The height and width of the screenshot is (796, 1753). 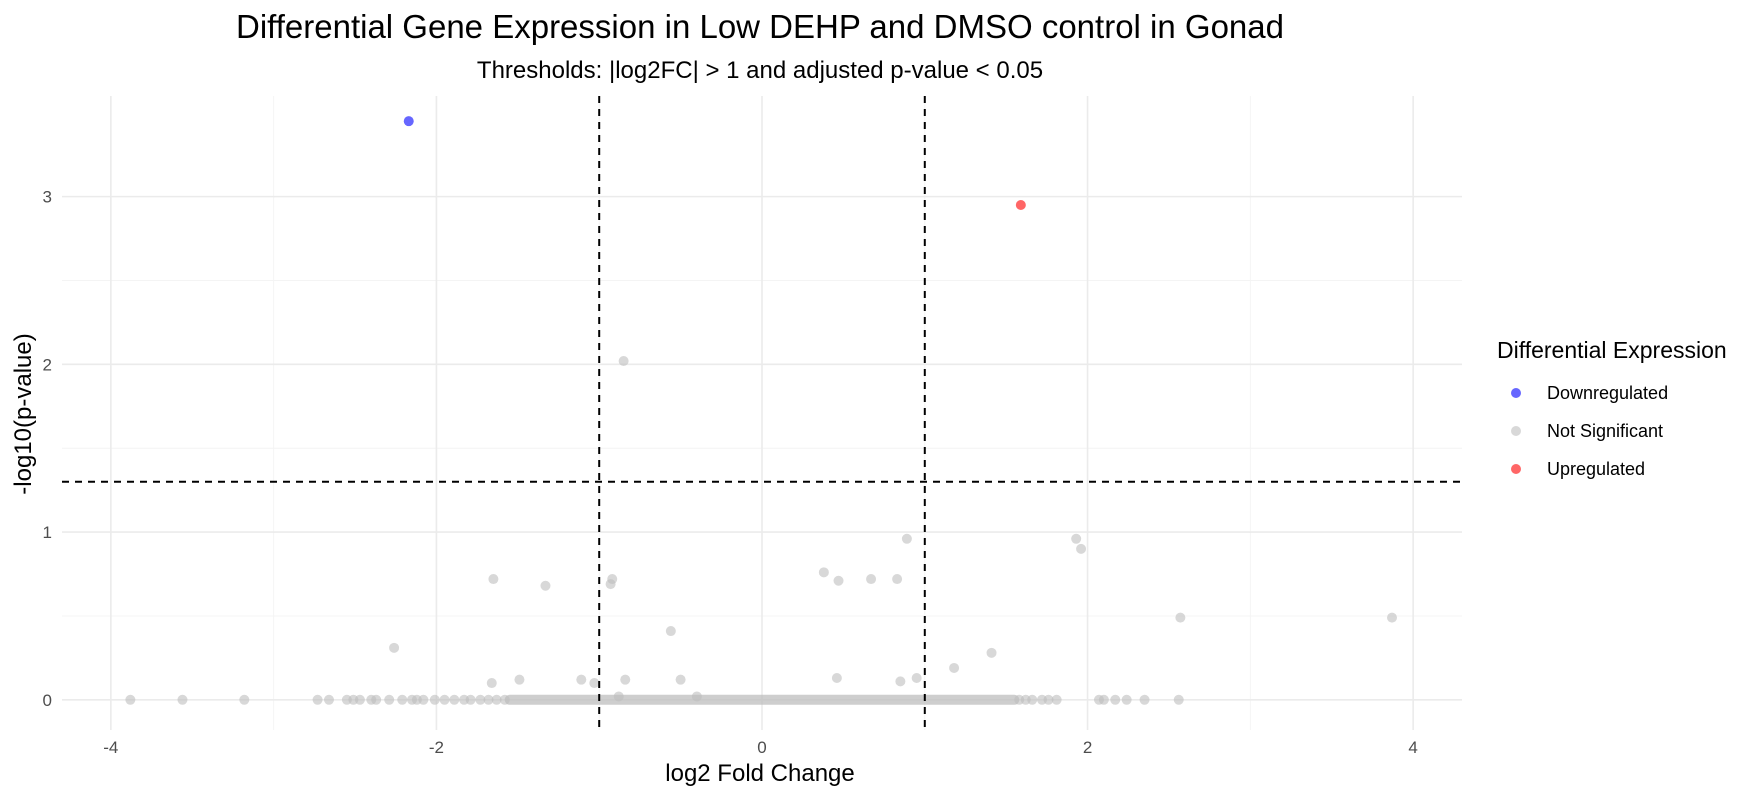 I want to click on x-tick-label: 0, so click(x=761, y=747).